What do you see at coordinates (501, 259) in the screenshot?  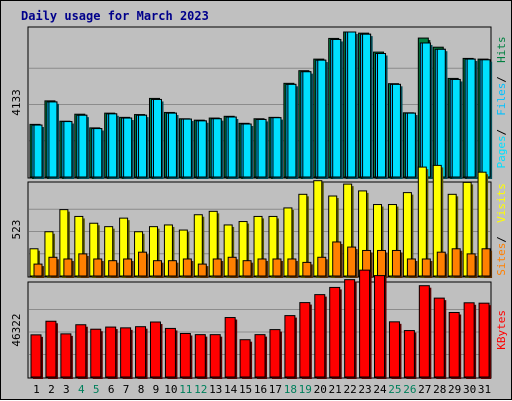 I see `legend-sites: Sites` at bounding box center [501, 259].